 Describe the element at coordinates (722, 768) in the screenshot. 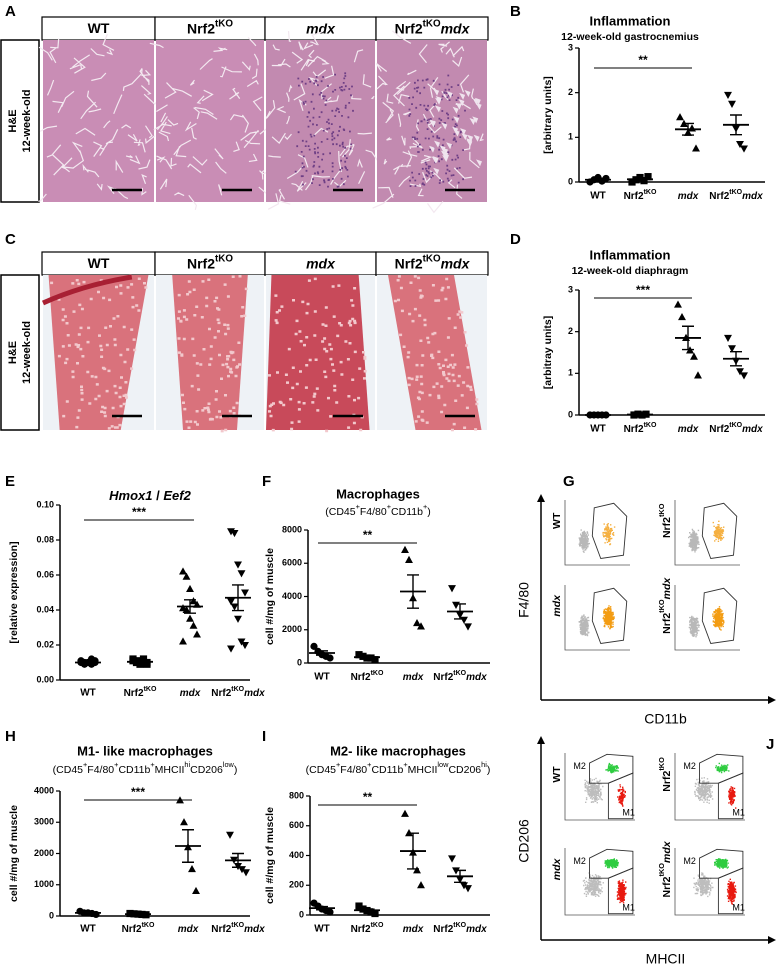

I see `m2-events` at that location.